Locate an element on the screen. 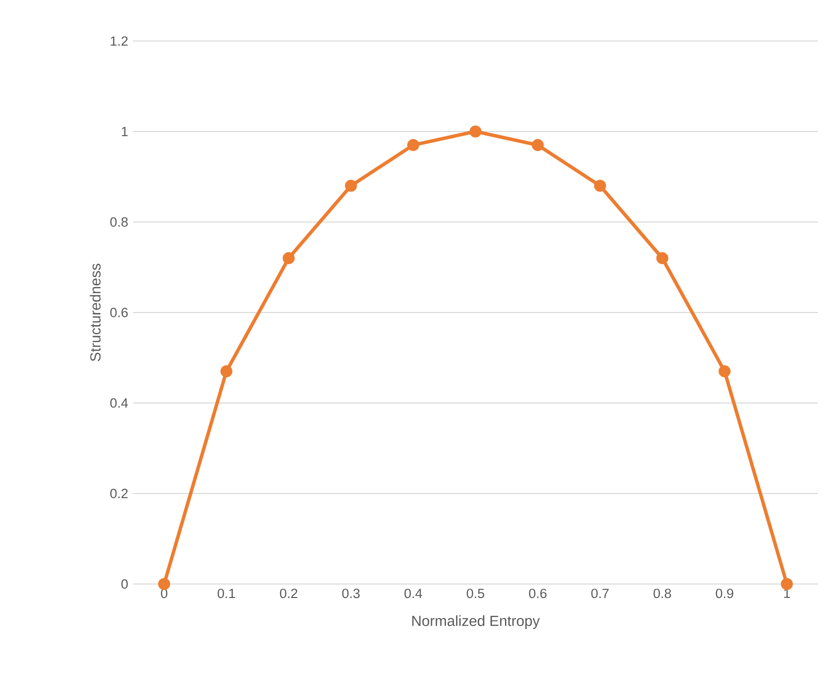 The image size is (833, 691). y-tick-label: 0.4 is located at coordinates (119, 403).